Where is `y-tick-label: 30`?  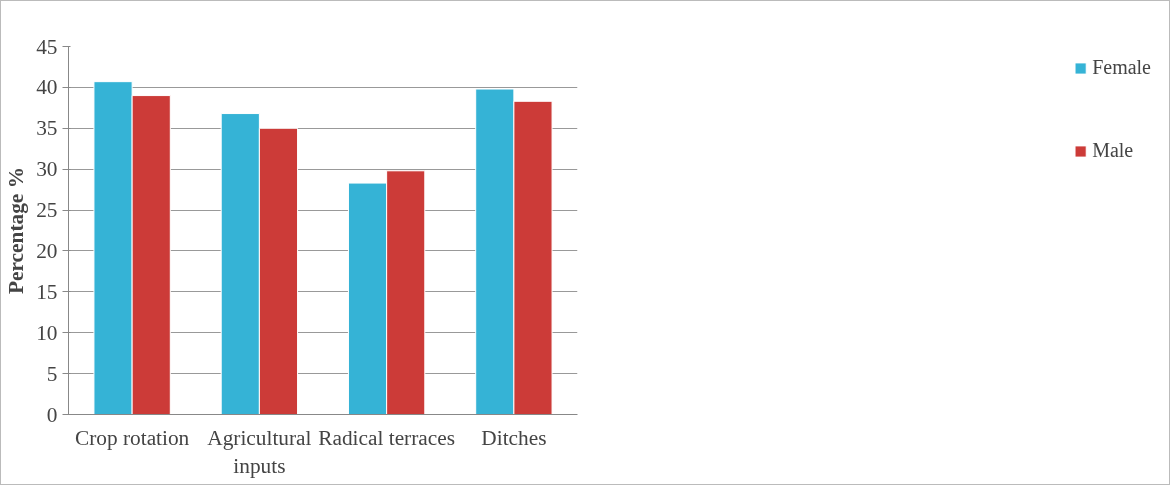 y-tick-label: 30 is located at coordinates (47, 169).